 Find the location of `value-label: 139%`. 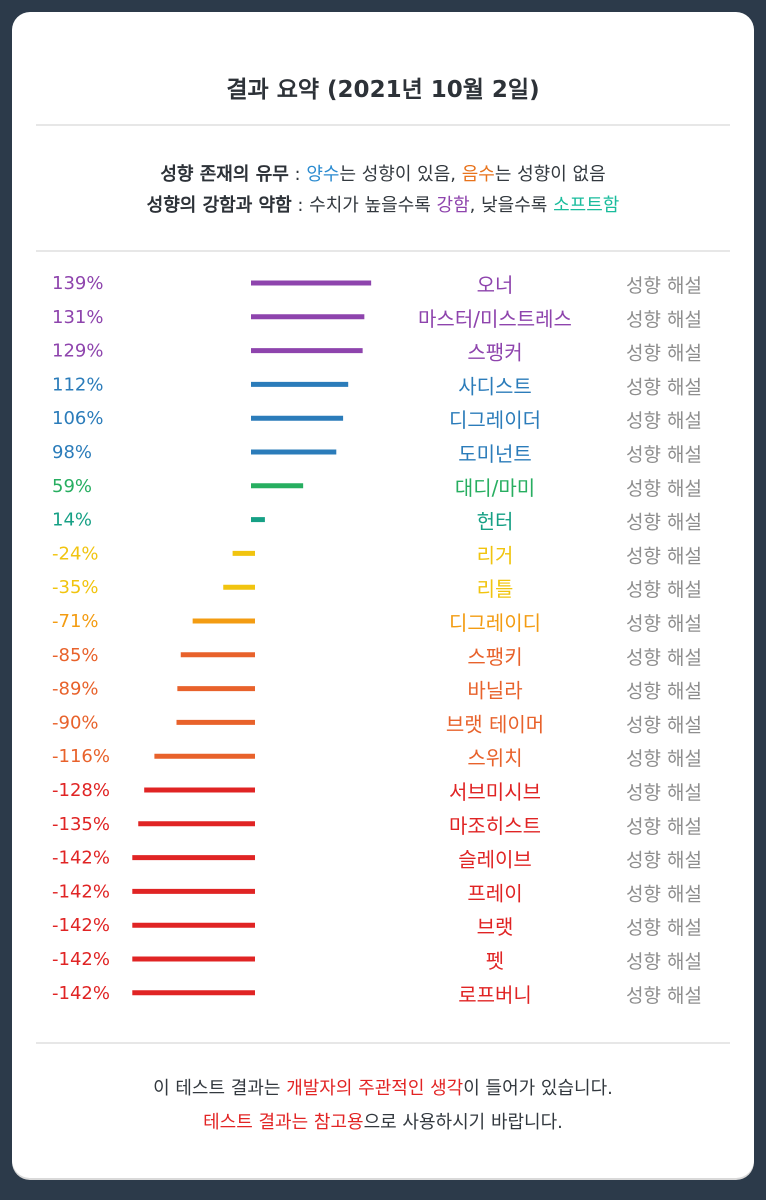

value-label: 139% is located at coordinates (77, 283).